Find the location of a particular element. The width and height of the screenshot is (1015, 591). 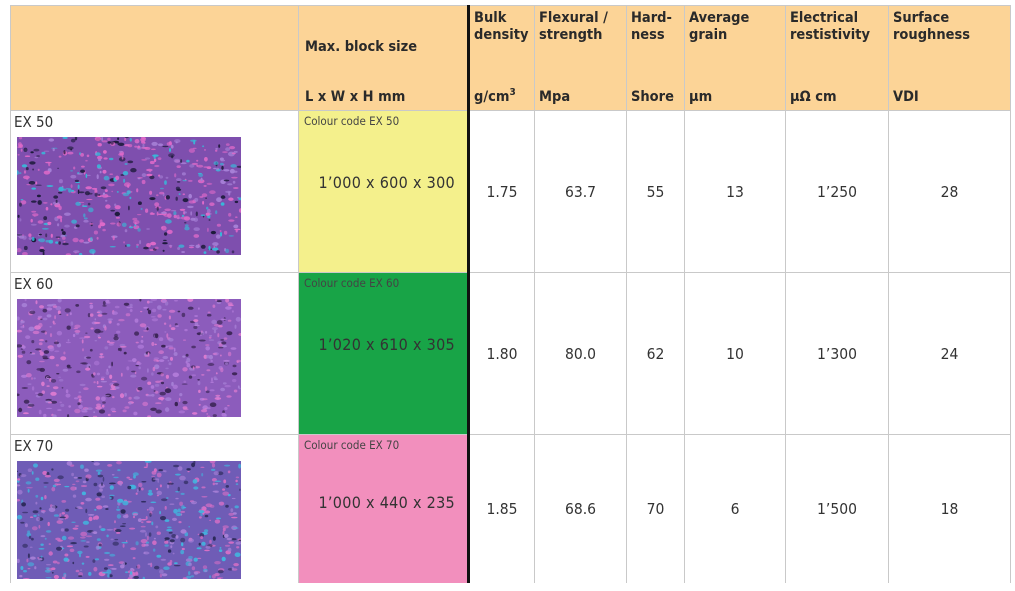

hardness-value: 62 is located at coordinates (655, 353).